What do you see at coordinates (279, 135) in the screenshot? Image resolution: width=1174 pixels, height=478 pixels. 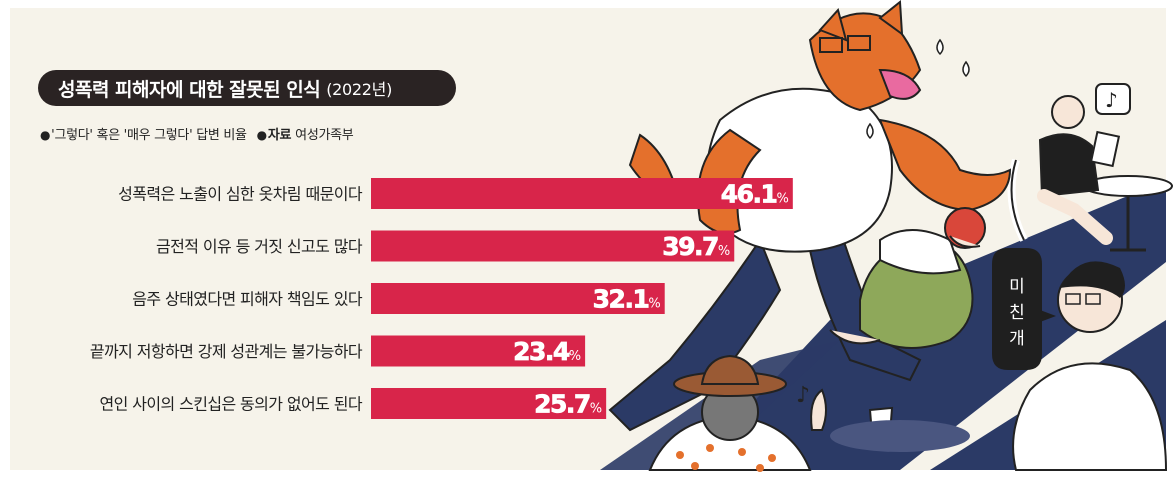 I see `source-label: 자료` at bounding box center [279, 135].